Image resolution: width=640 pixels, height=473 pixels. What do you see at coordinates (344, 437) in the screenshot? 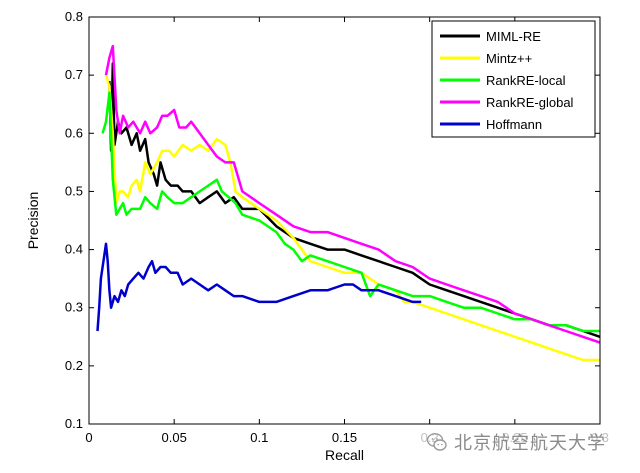
I see `x-tick-label: 0.15` at bounding box center [344, 437].